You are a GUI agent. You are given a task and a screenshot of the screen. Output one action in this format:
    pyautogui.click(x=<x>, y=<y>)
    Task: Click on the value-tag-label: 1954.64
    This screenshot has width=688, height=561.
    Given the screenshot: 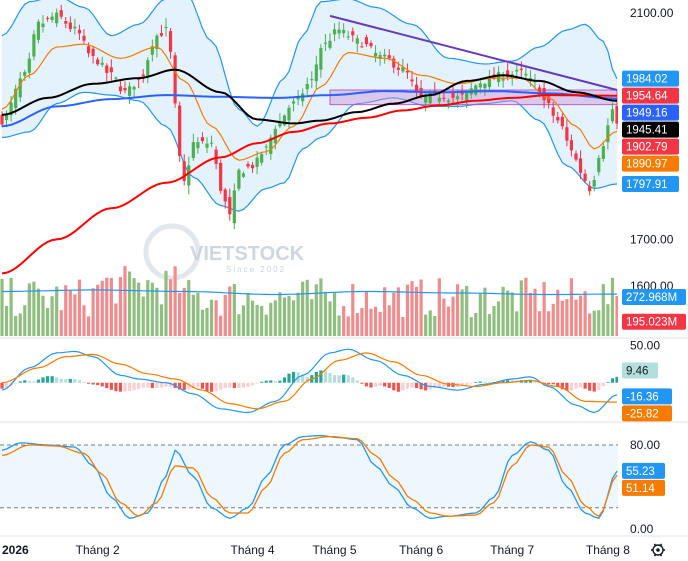 What is the action you would take?
    pyautogui.click(x=647, y=97)
    